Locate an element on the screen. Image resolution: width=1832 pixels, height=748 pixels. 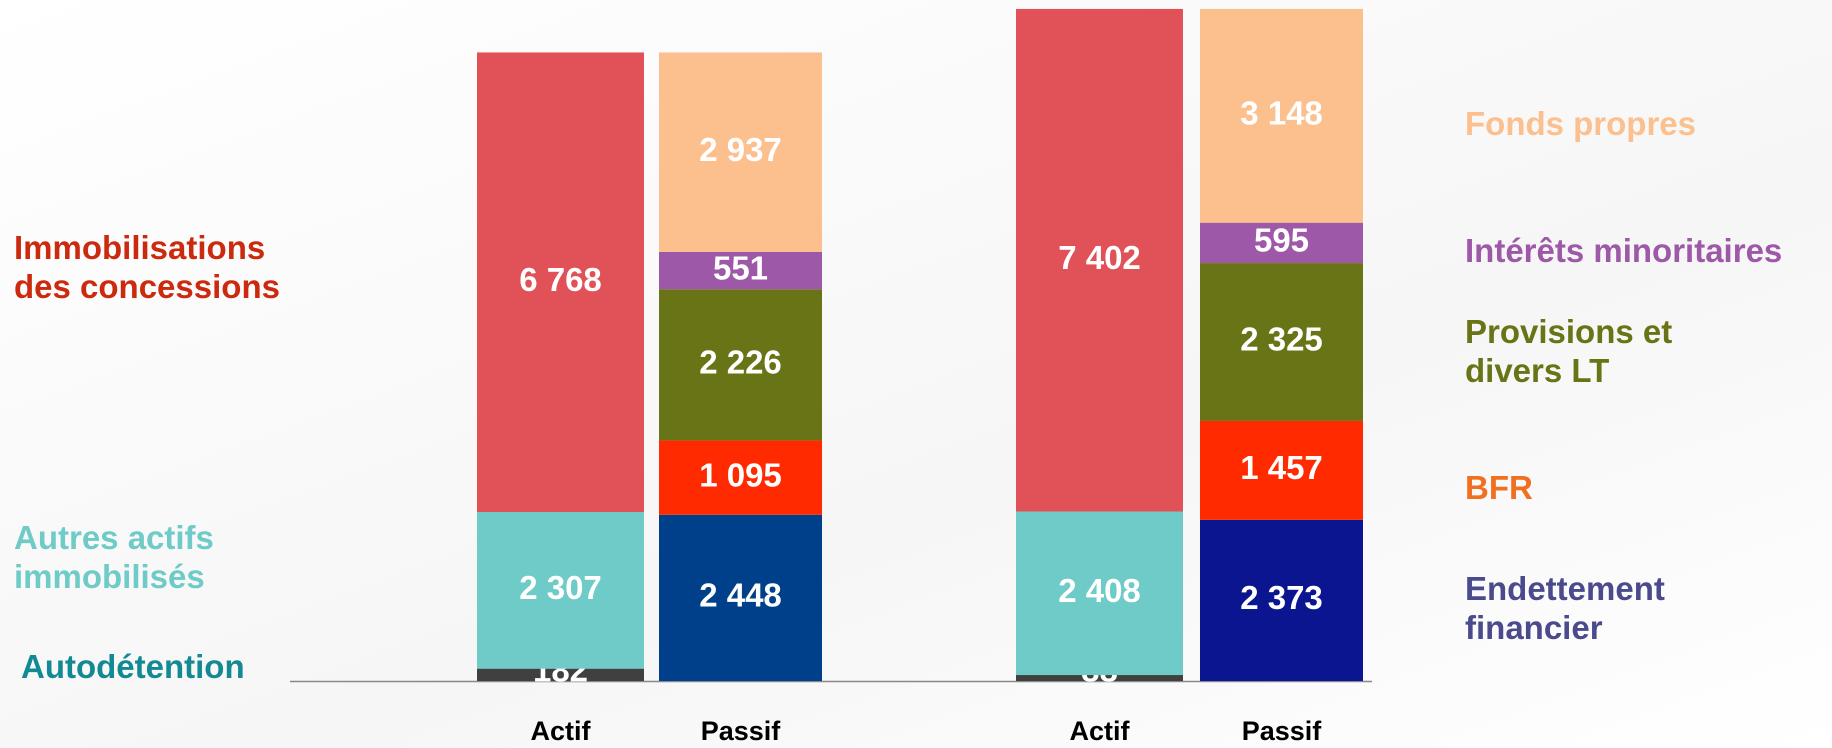
value-label: 2 937 is located at coordinates (740, 149).